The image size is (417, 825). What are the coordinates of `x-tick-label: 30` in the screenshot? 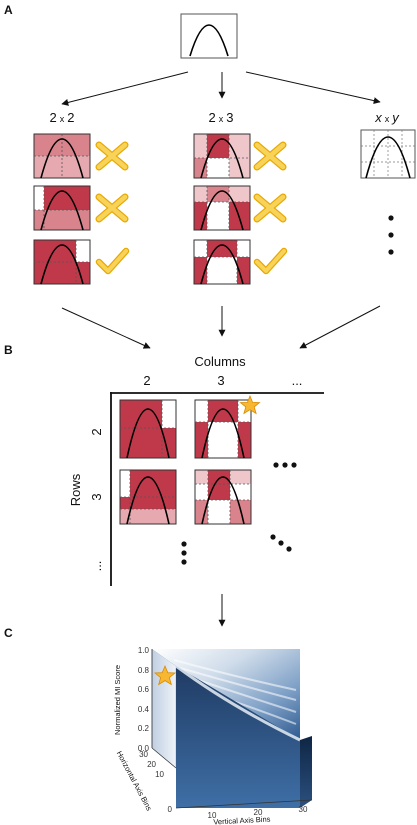 It's located at (303, 809).